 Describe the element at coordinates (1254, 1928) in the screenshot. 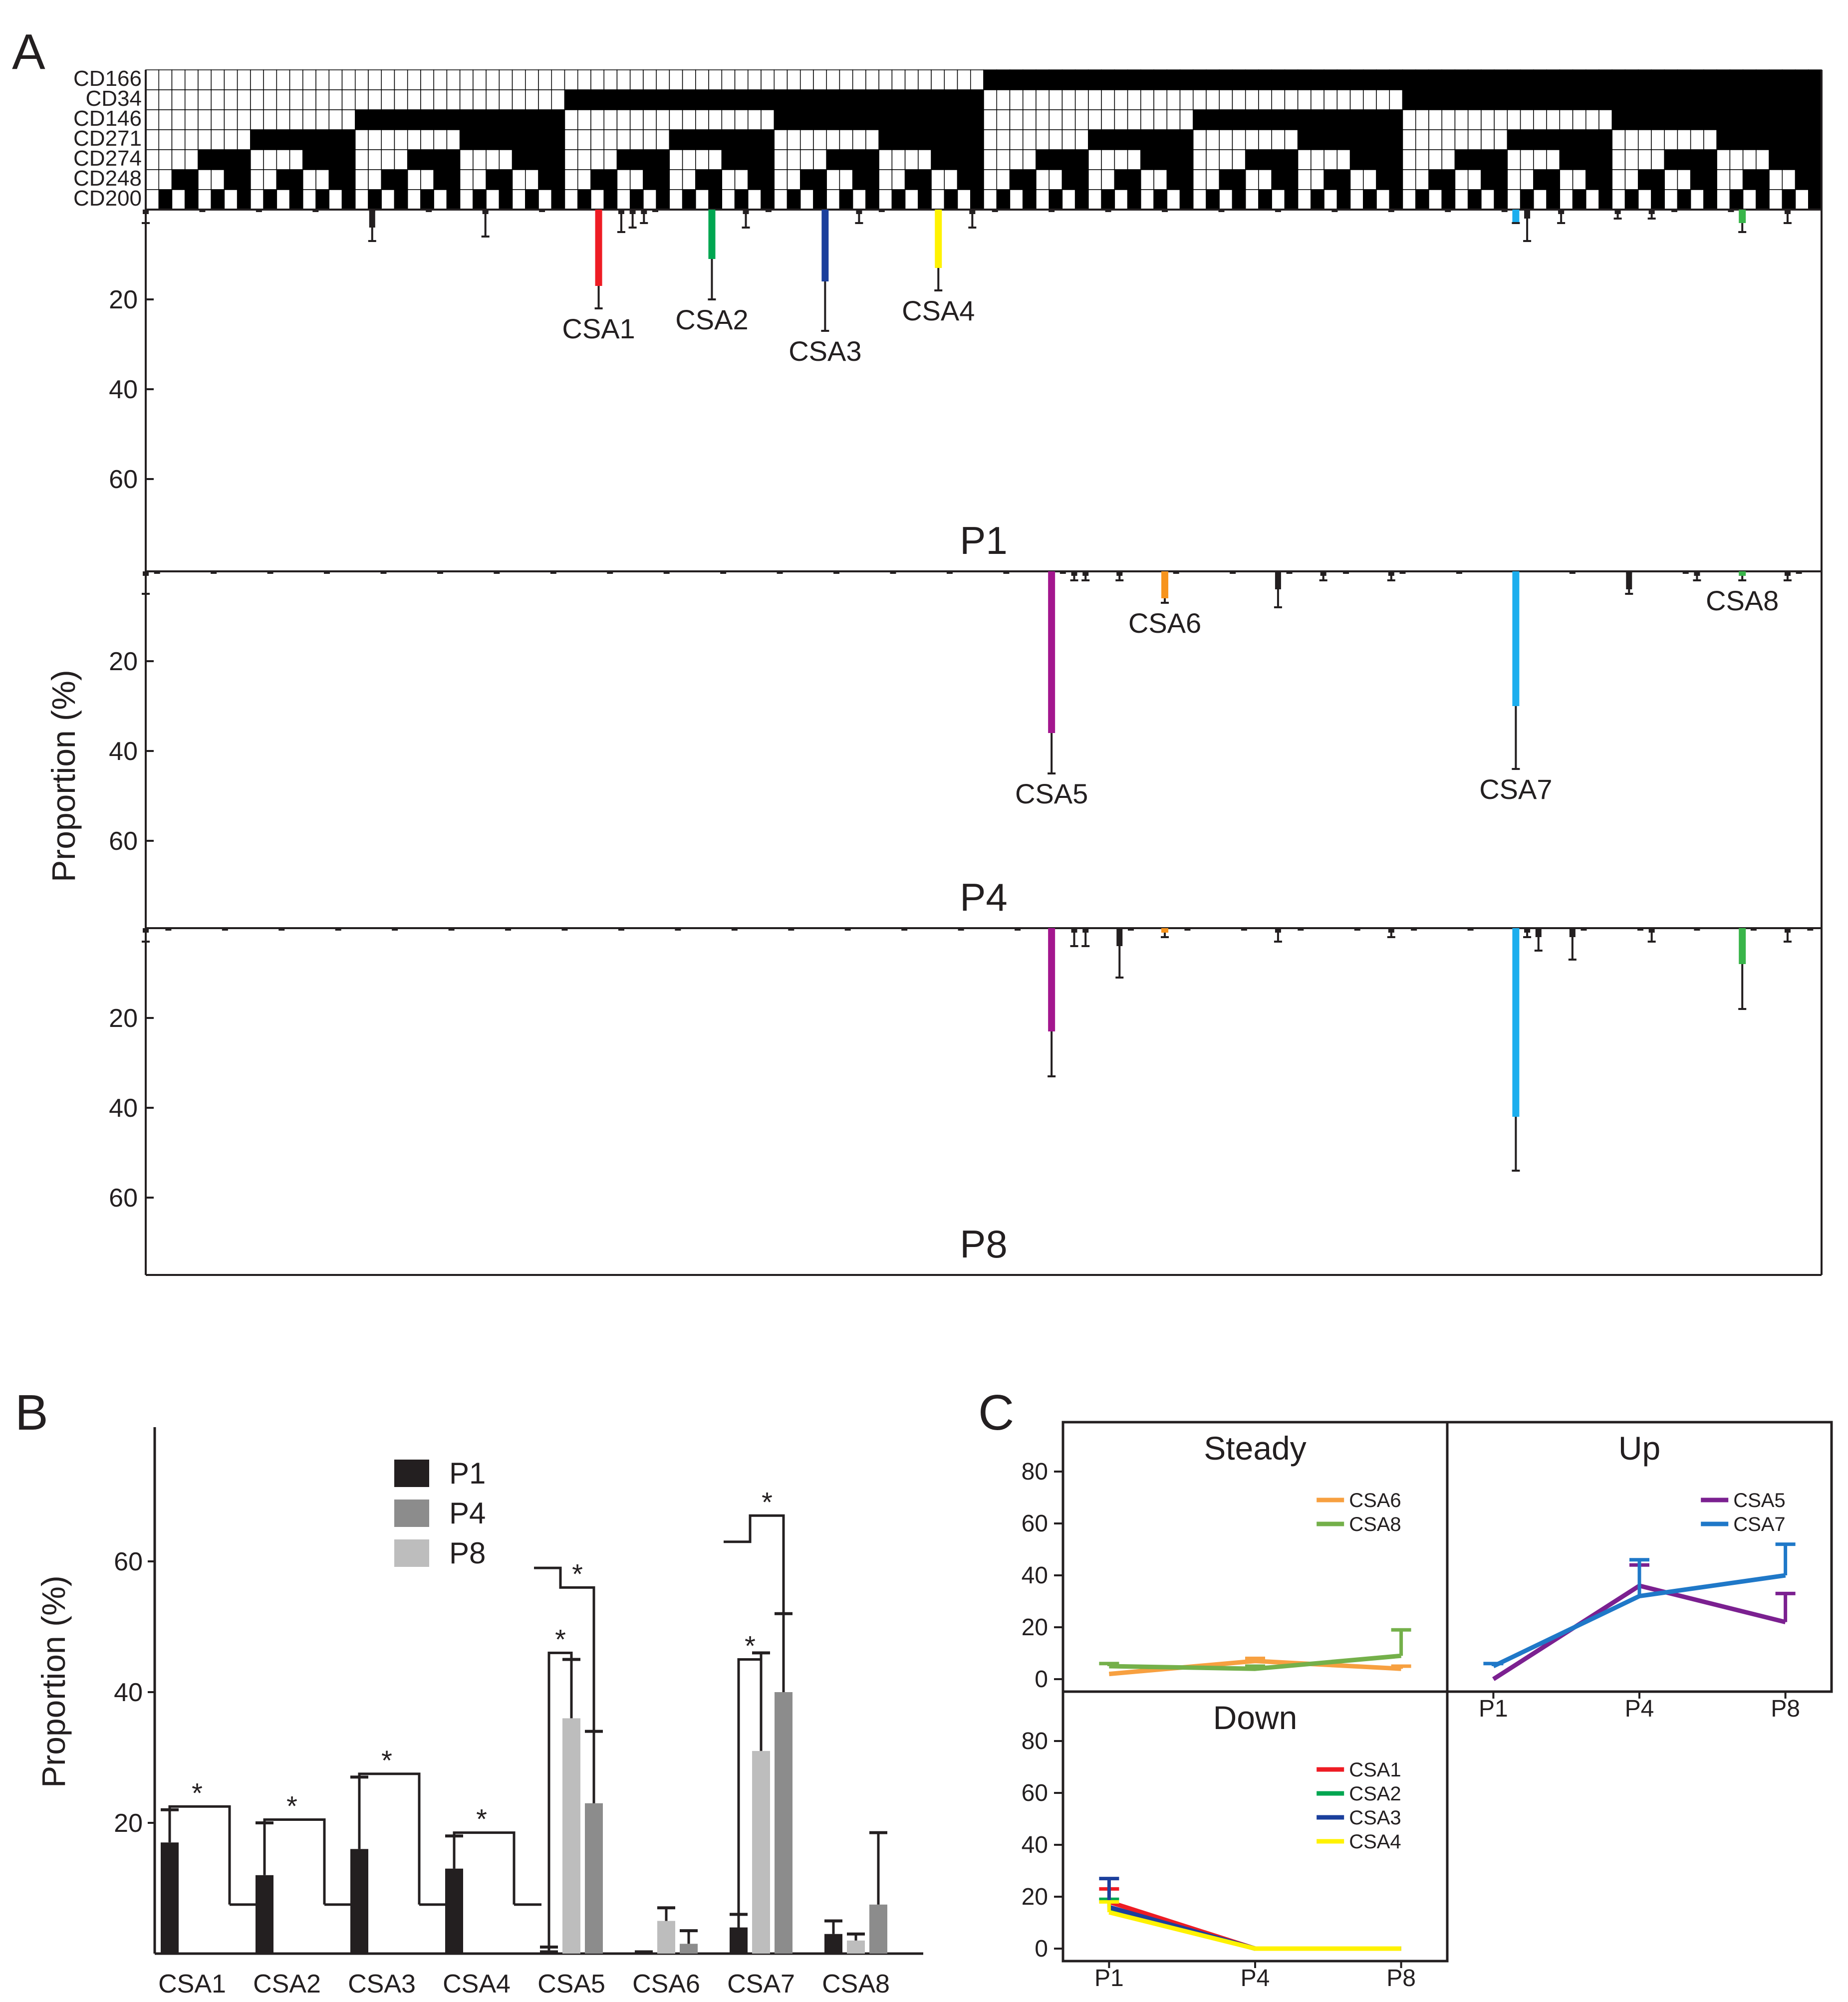

I see `series-line-csa3` at that location.